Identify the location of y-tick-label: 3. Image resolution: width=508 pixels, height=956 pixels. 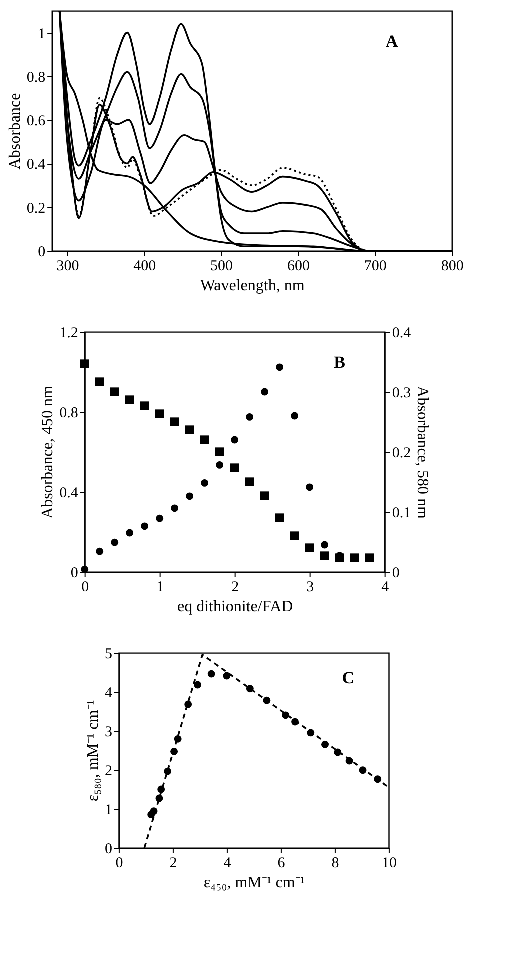
(108, 732).